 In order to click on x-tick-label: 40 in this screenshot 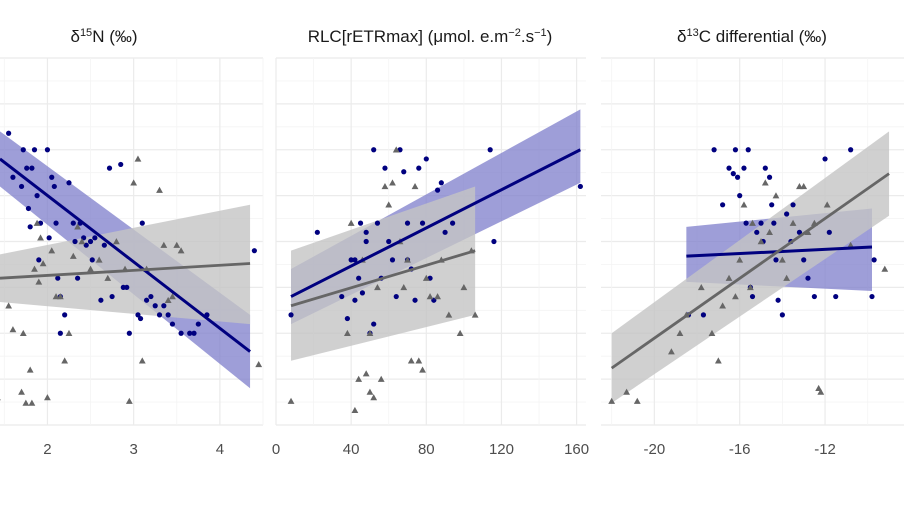, I will do `click(351, 449)`.